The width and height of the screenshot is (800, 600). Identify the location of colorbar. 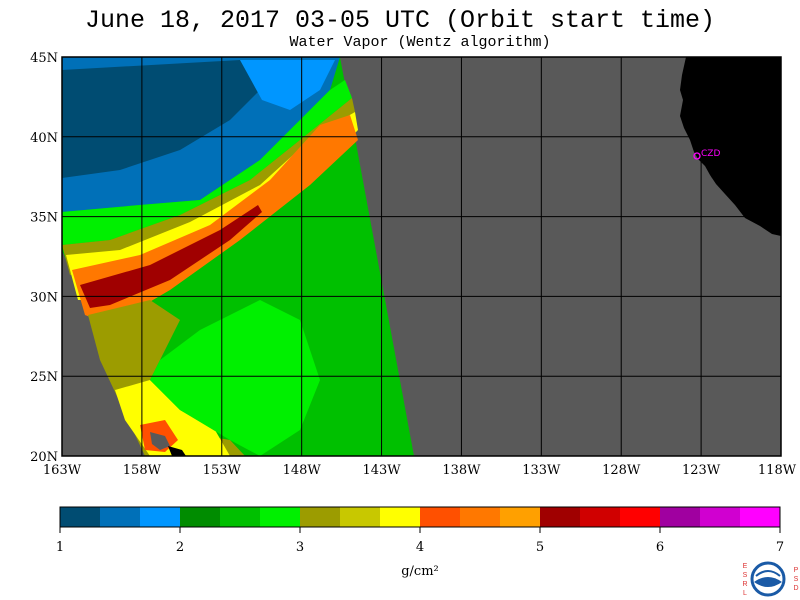
(420, 517).